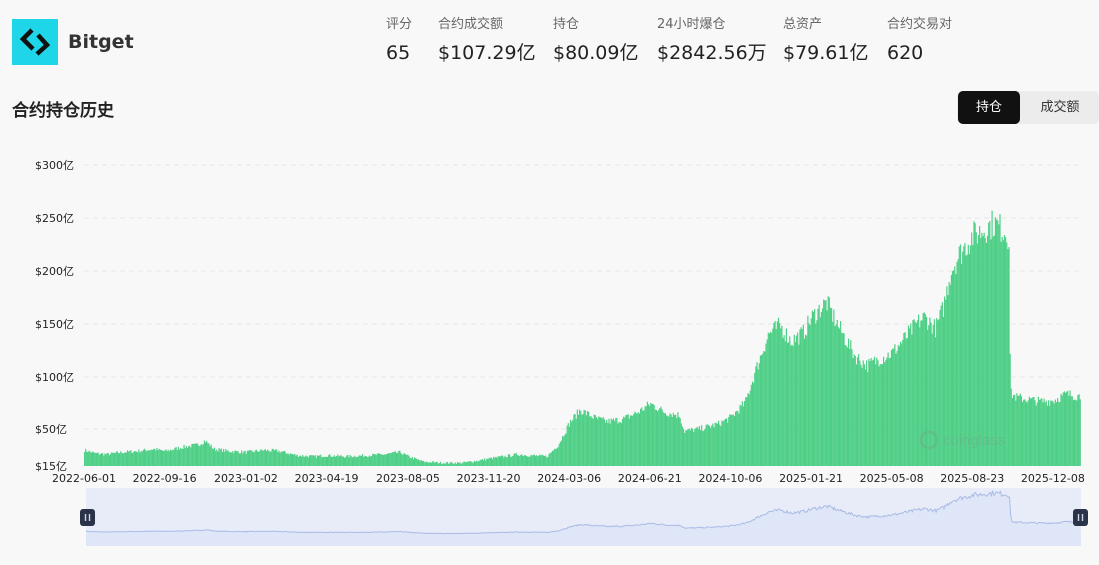 The height and width of the screenshot is (565, 1099). I want to click on navigator-handle-right, so click(1080, 517).